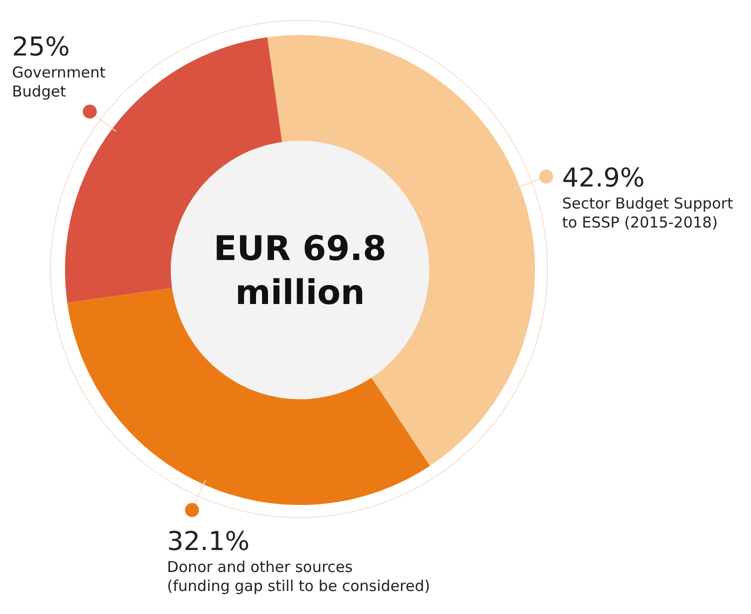 The height and width of the screenshot is (614, 751). Describe the element at coordinates (300, 271) in the screenshot. I see `text: EUR 69.8 million` at that location.